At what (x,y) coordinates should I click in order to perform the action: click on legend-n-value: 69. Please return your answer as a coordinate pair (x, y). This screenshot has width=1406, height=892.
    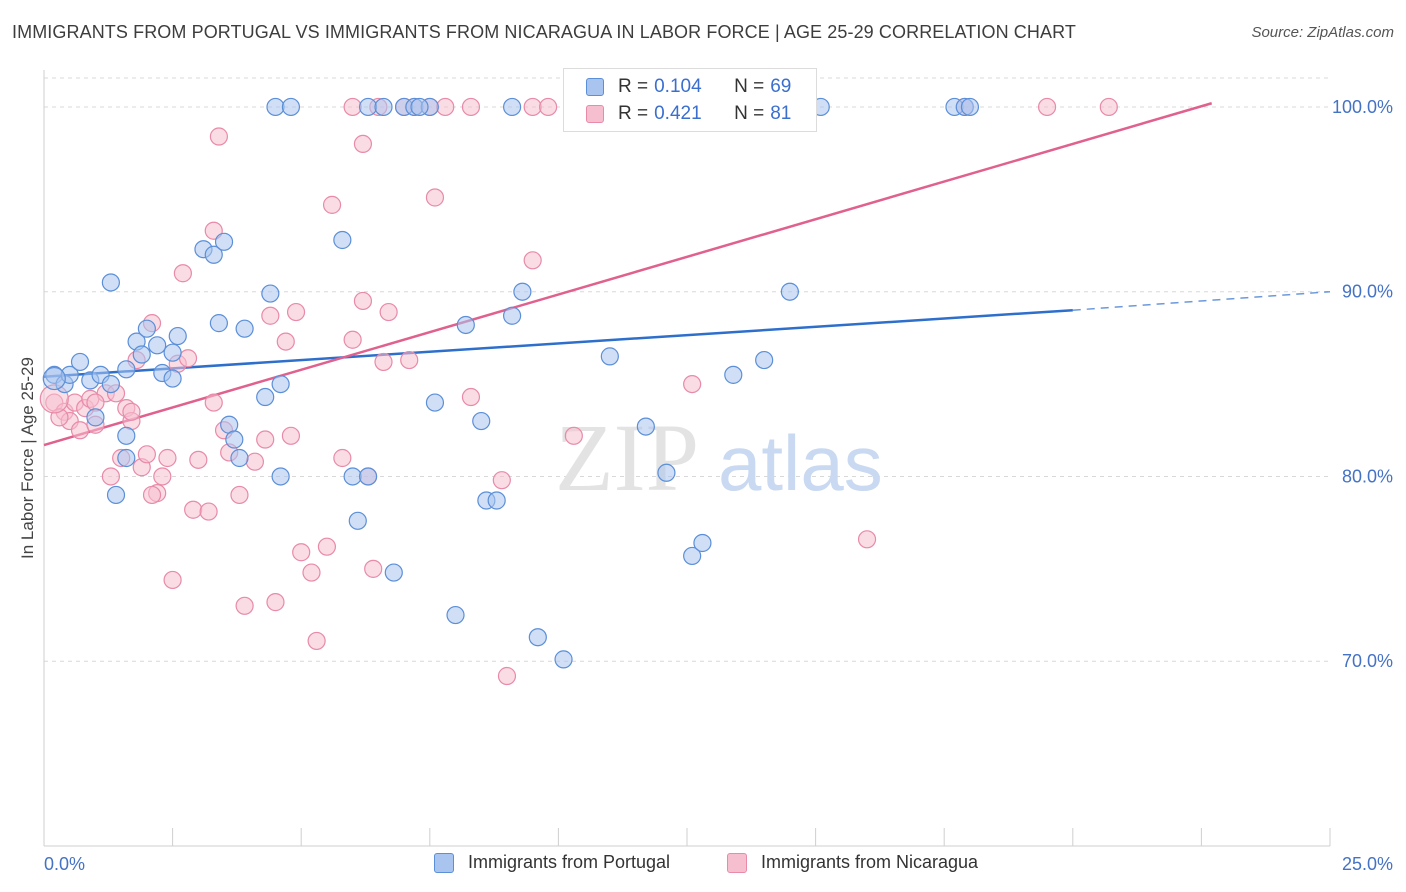
    Looking at the image, I should click on (781, 86).